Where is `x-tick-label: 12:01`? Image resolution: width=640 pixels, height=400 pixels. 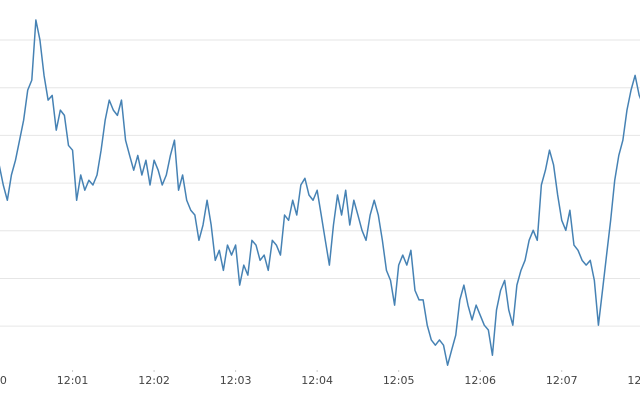
x-tick-label: 12:01 is located at coordinates (73, 380).